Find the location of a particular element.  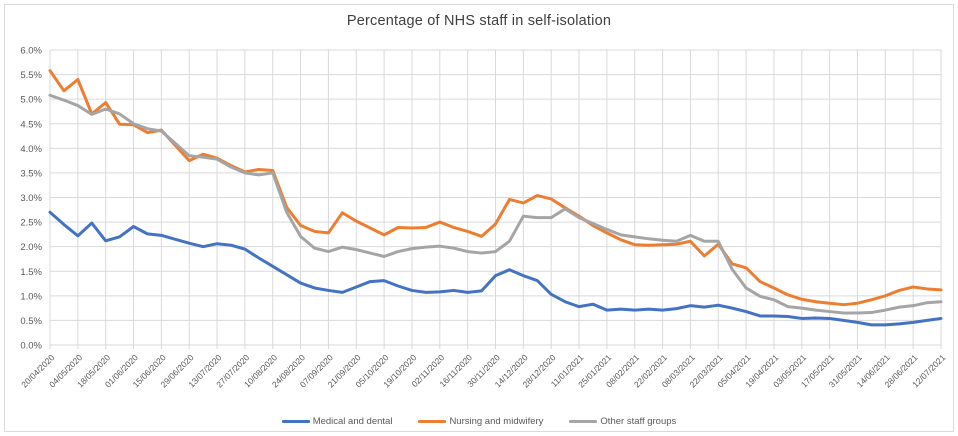

y-tick-label: 3.5% is located at coordinates (31, 173).